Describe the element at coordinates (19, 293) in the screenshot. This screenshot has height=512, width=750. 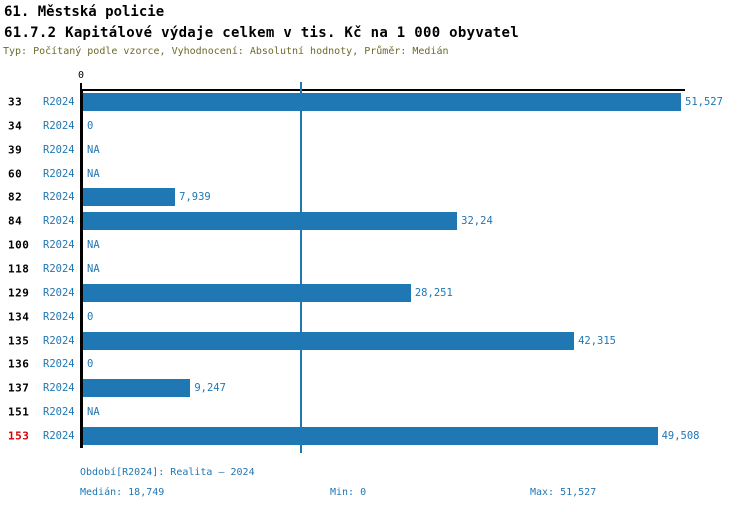
I see `row-id-label: 129` at that location.